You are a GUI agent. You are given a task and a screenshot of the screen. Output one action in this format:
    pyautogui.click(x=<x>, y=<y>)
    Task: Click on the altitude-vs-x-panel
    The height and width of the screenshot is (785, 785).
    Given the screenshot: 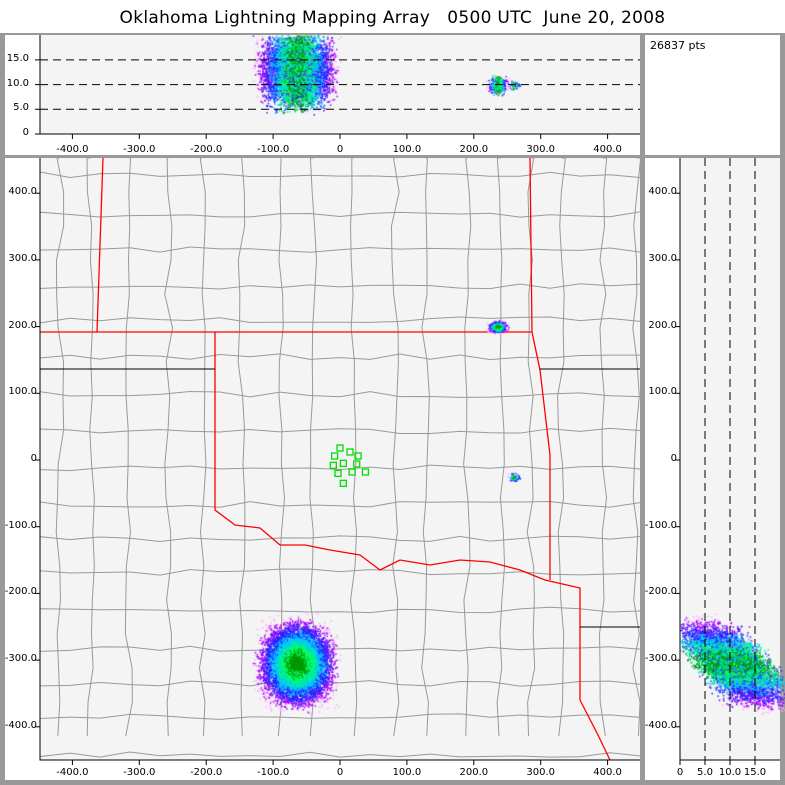 What is the action you would take?
    pyautogui.click(x=322, y=95)
    